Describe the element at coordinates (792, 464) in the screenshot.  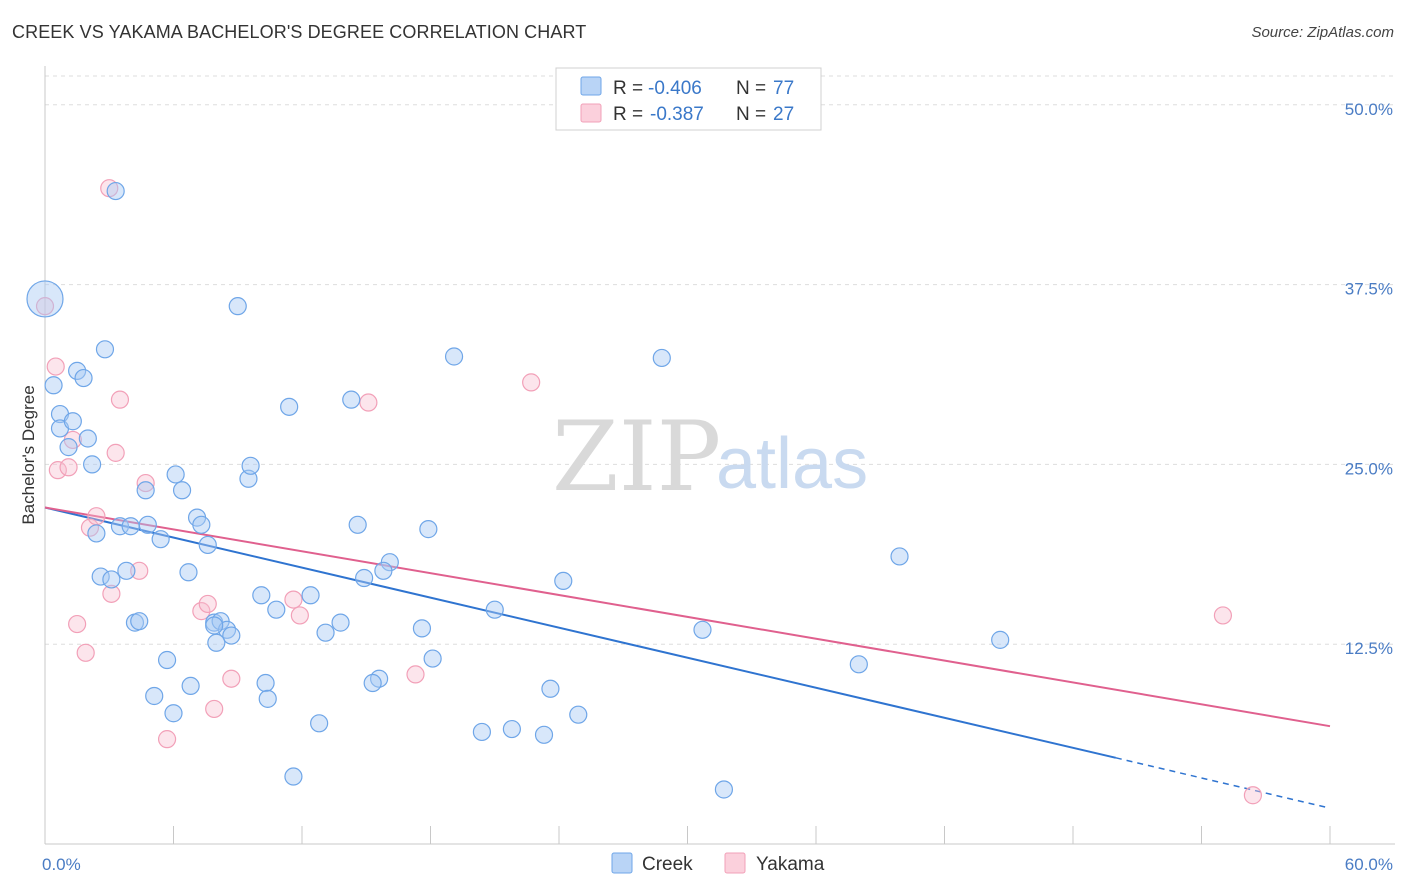
I see `watermark-atlas: atlas` at that location.